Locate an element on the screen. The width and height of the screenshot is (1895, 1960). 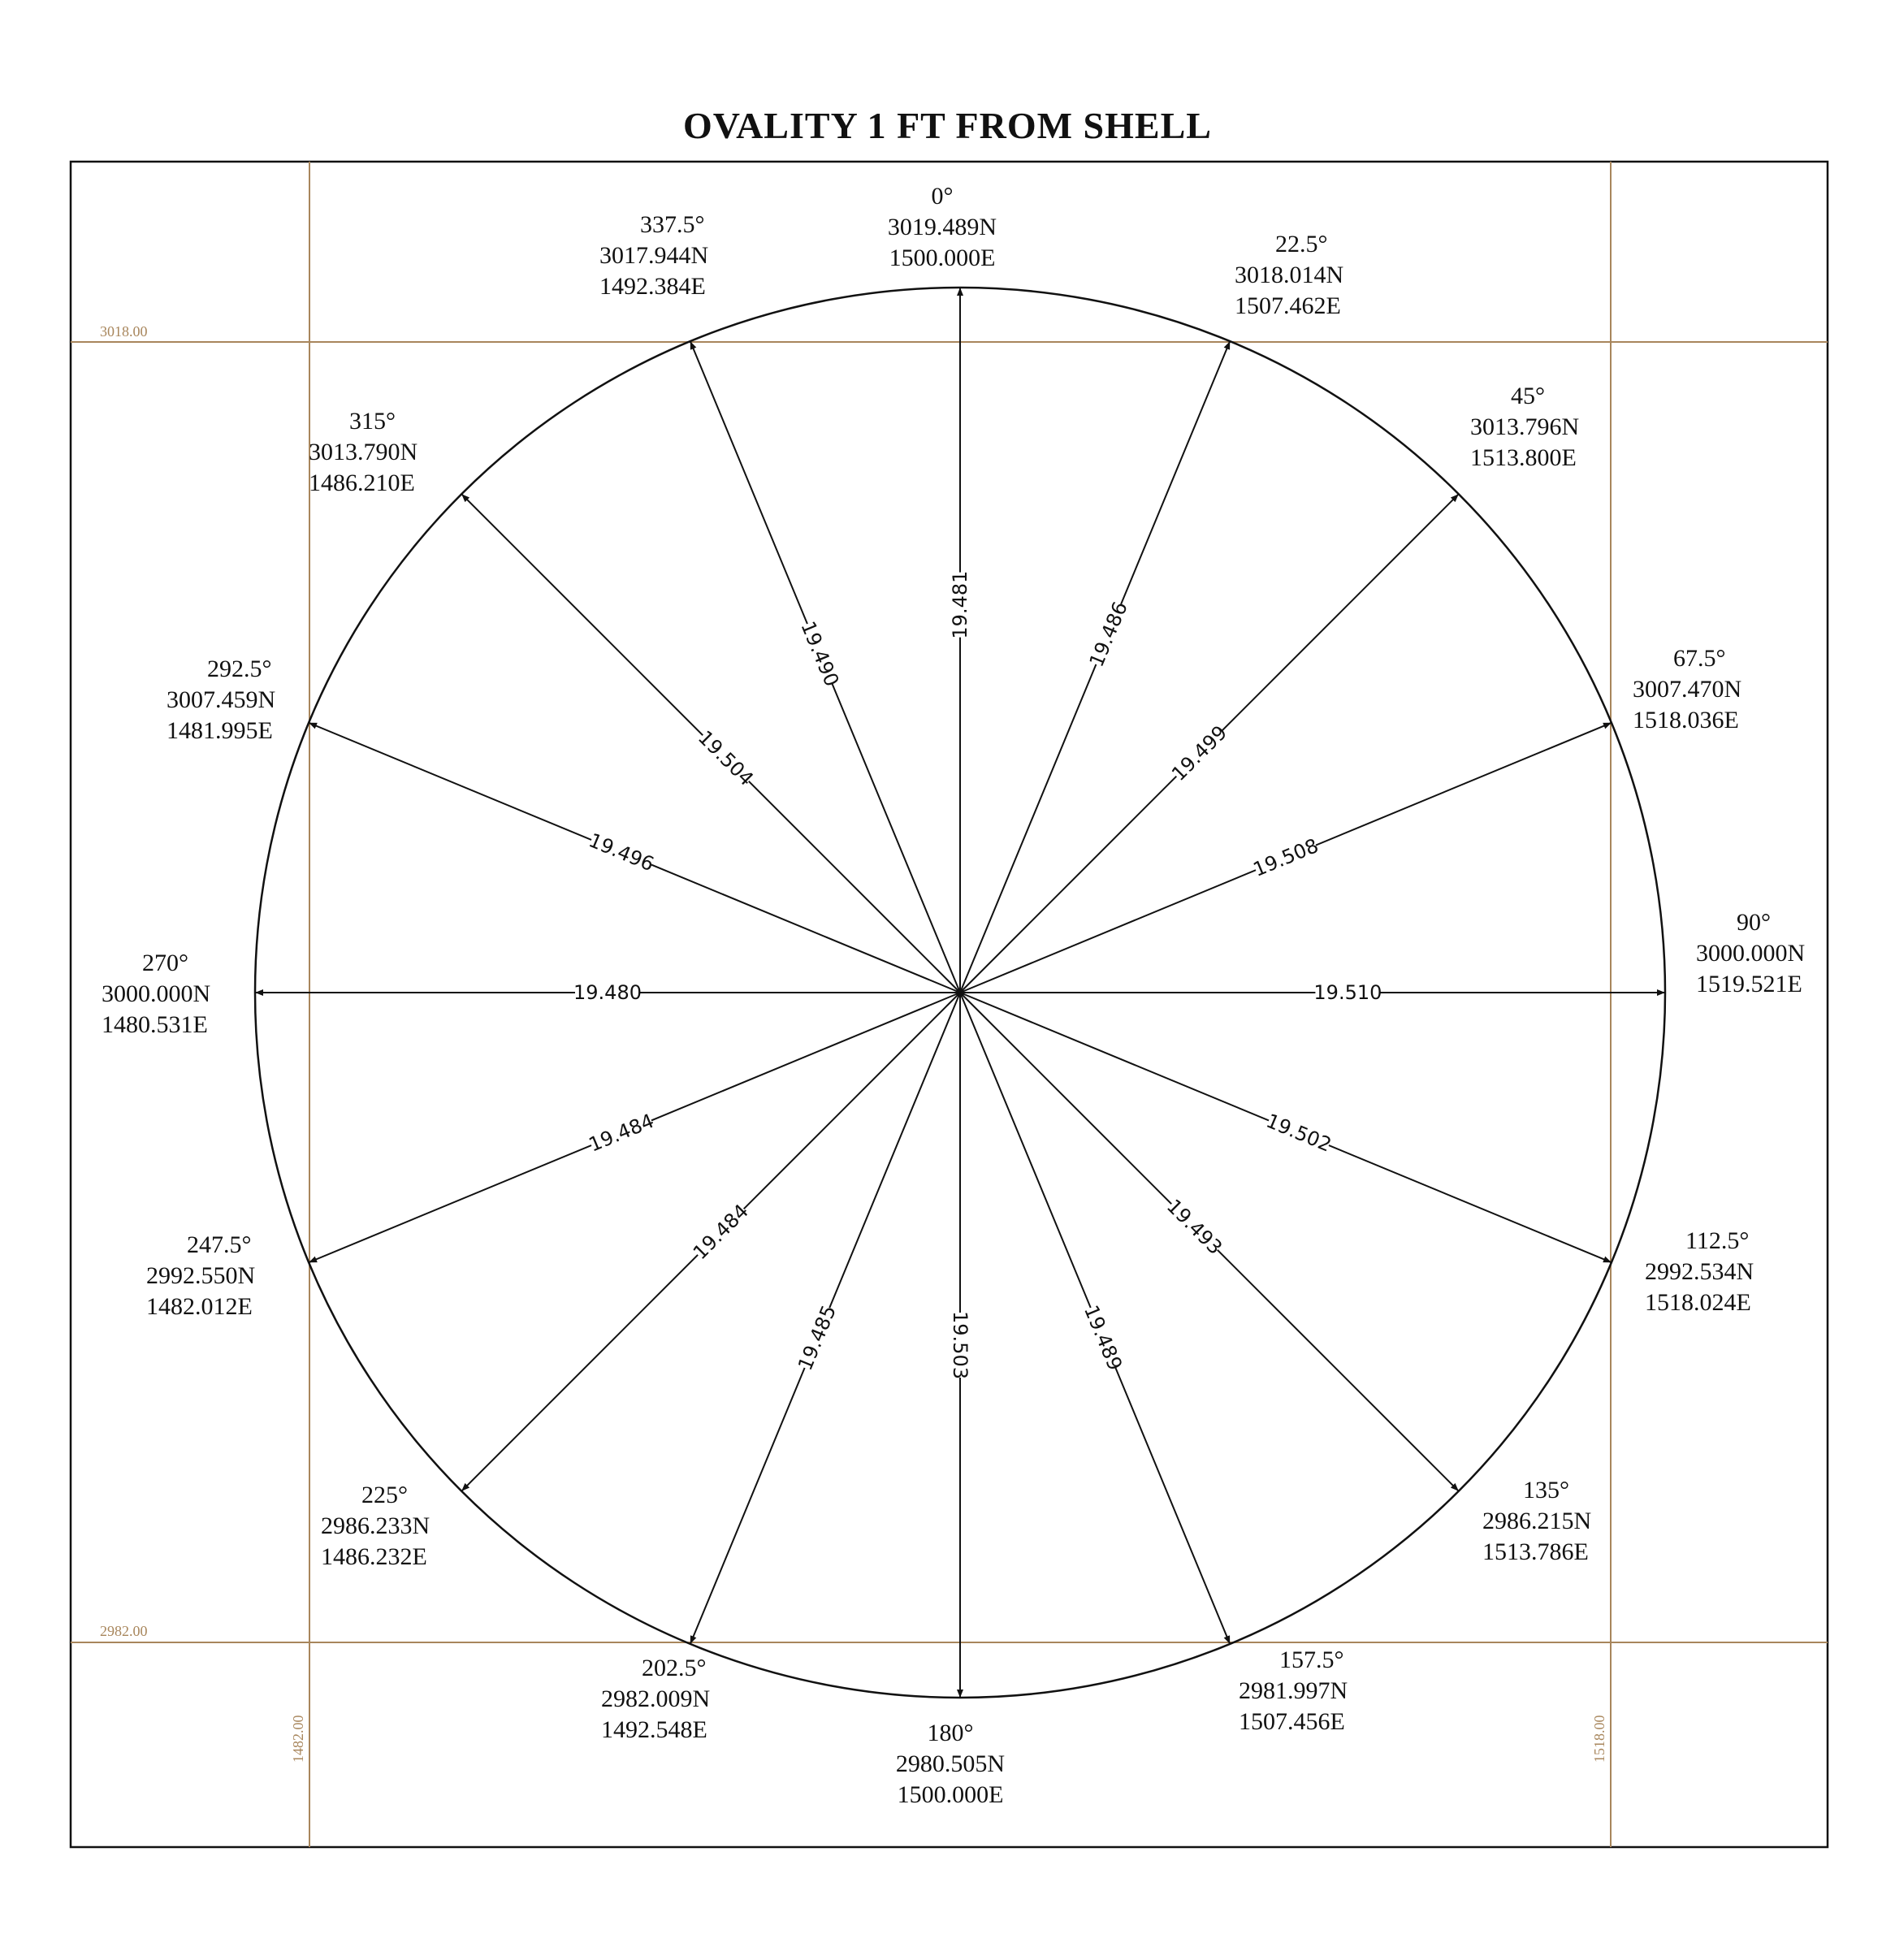
point-easting: 1492.548E is located at coordinates (654, 1729).